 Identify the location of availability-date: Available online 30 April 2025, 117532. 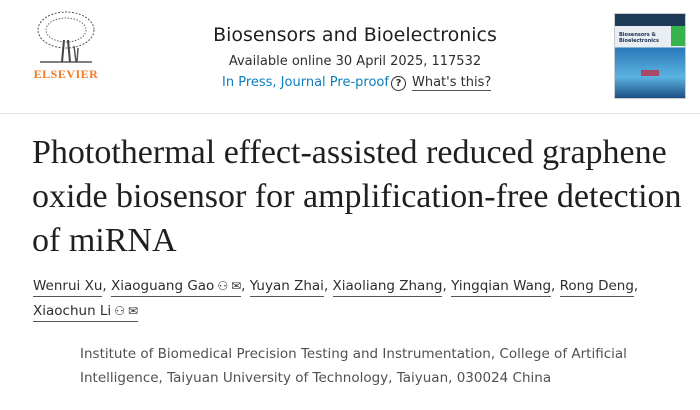
(355, 61).